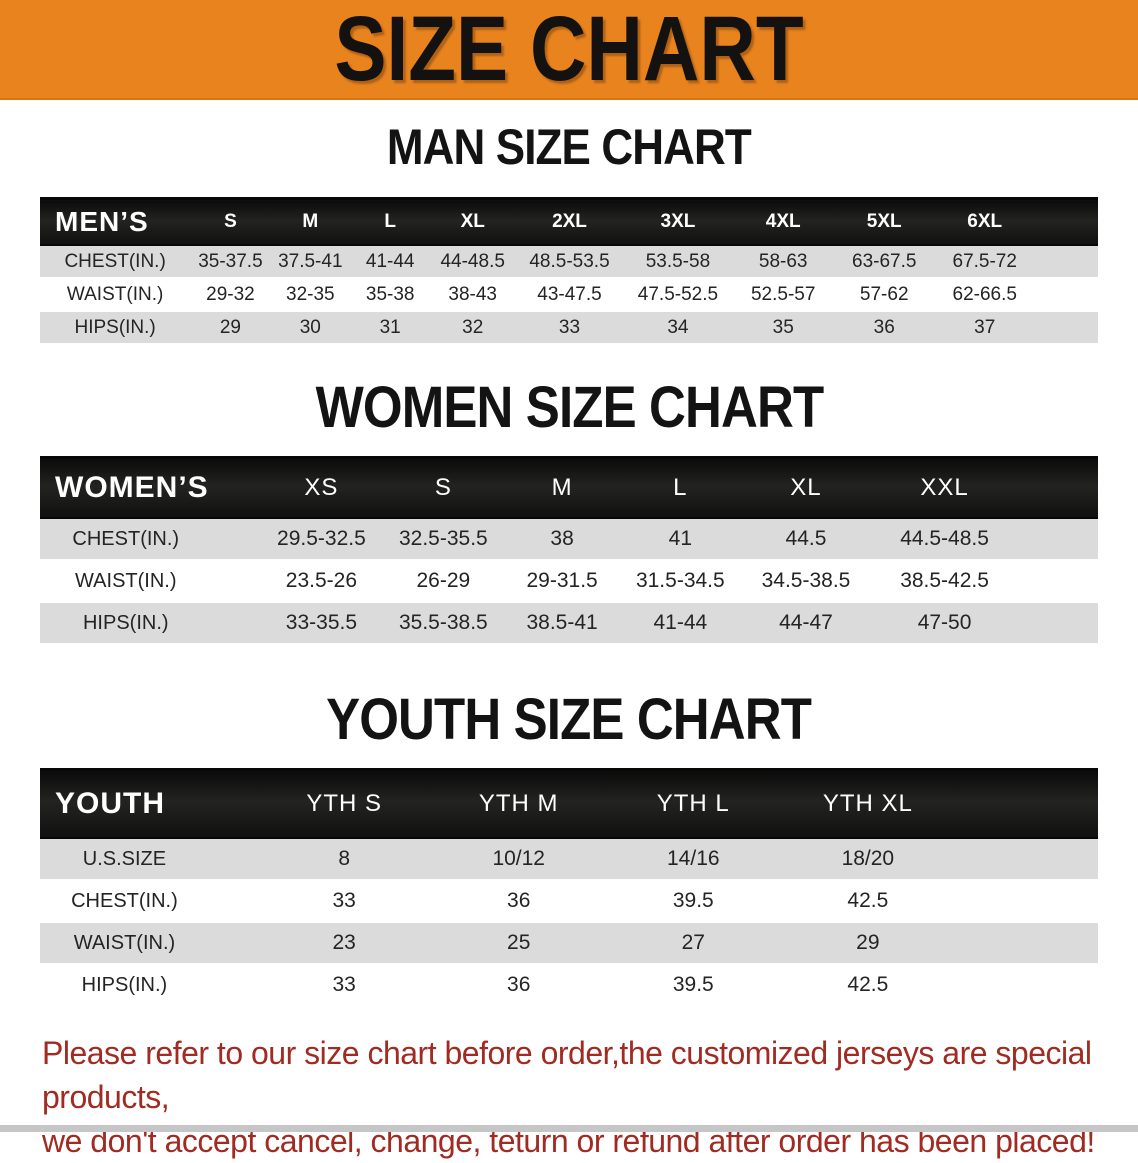  What do you see at coordinates (984, 221) in the screenshot?
I see `size-column-header: 6XL` at bounding box center [984, 221].